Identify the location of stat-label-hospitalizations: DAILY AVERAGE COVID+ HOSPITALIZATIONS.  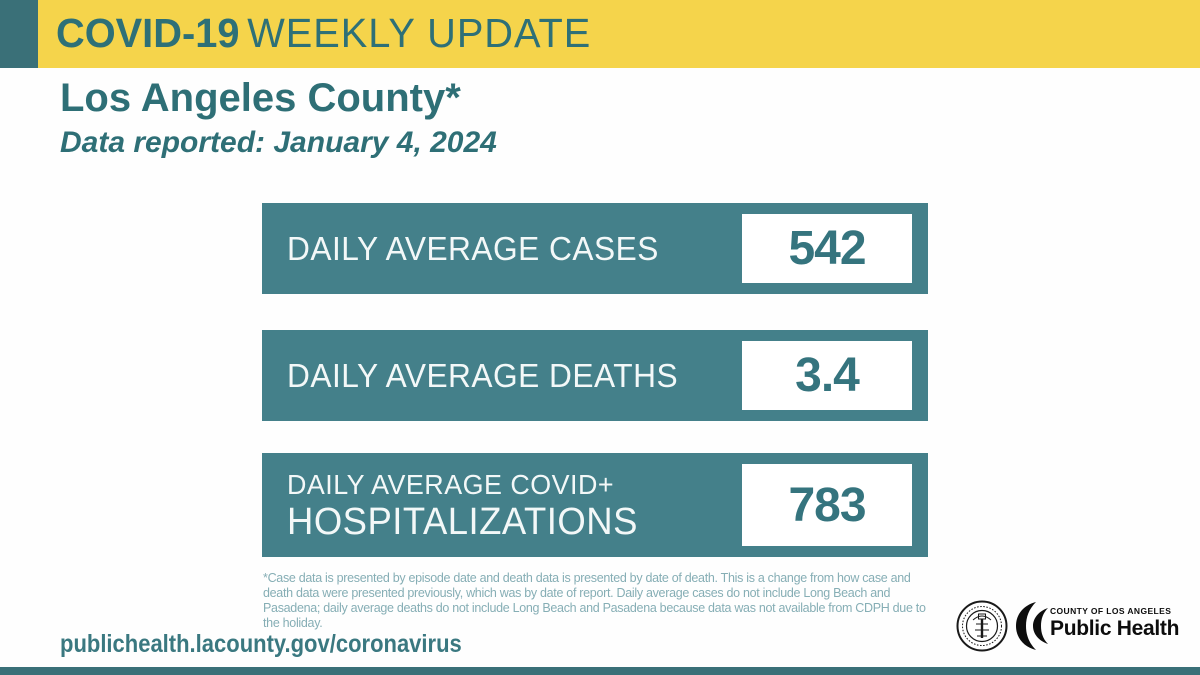
(462, 505).